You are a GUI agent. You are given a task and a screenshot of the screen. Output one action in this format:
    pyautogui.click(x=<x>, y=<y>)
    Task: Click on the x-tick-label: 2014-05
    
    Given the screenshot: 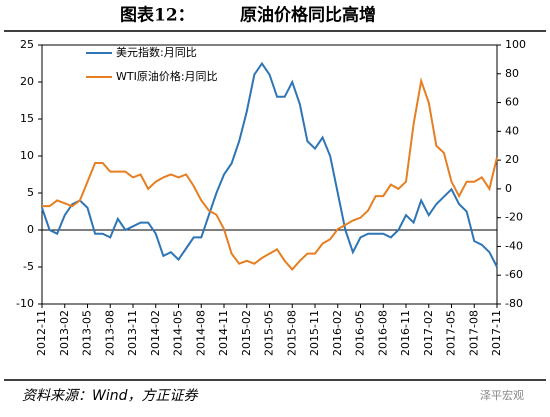 What is the action you would take?
    pyautogui.click(x=178, y=333)
    